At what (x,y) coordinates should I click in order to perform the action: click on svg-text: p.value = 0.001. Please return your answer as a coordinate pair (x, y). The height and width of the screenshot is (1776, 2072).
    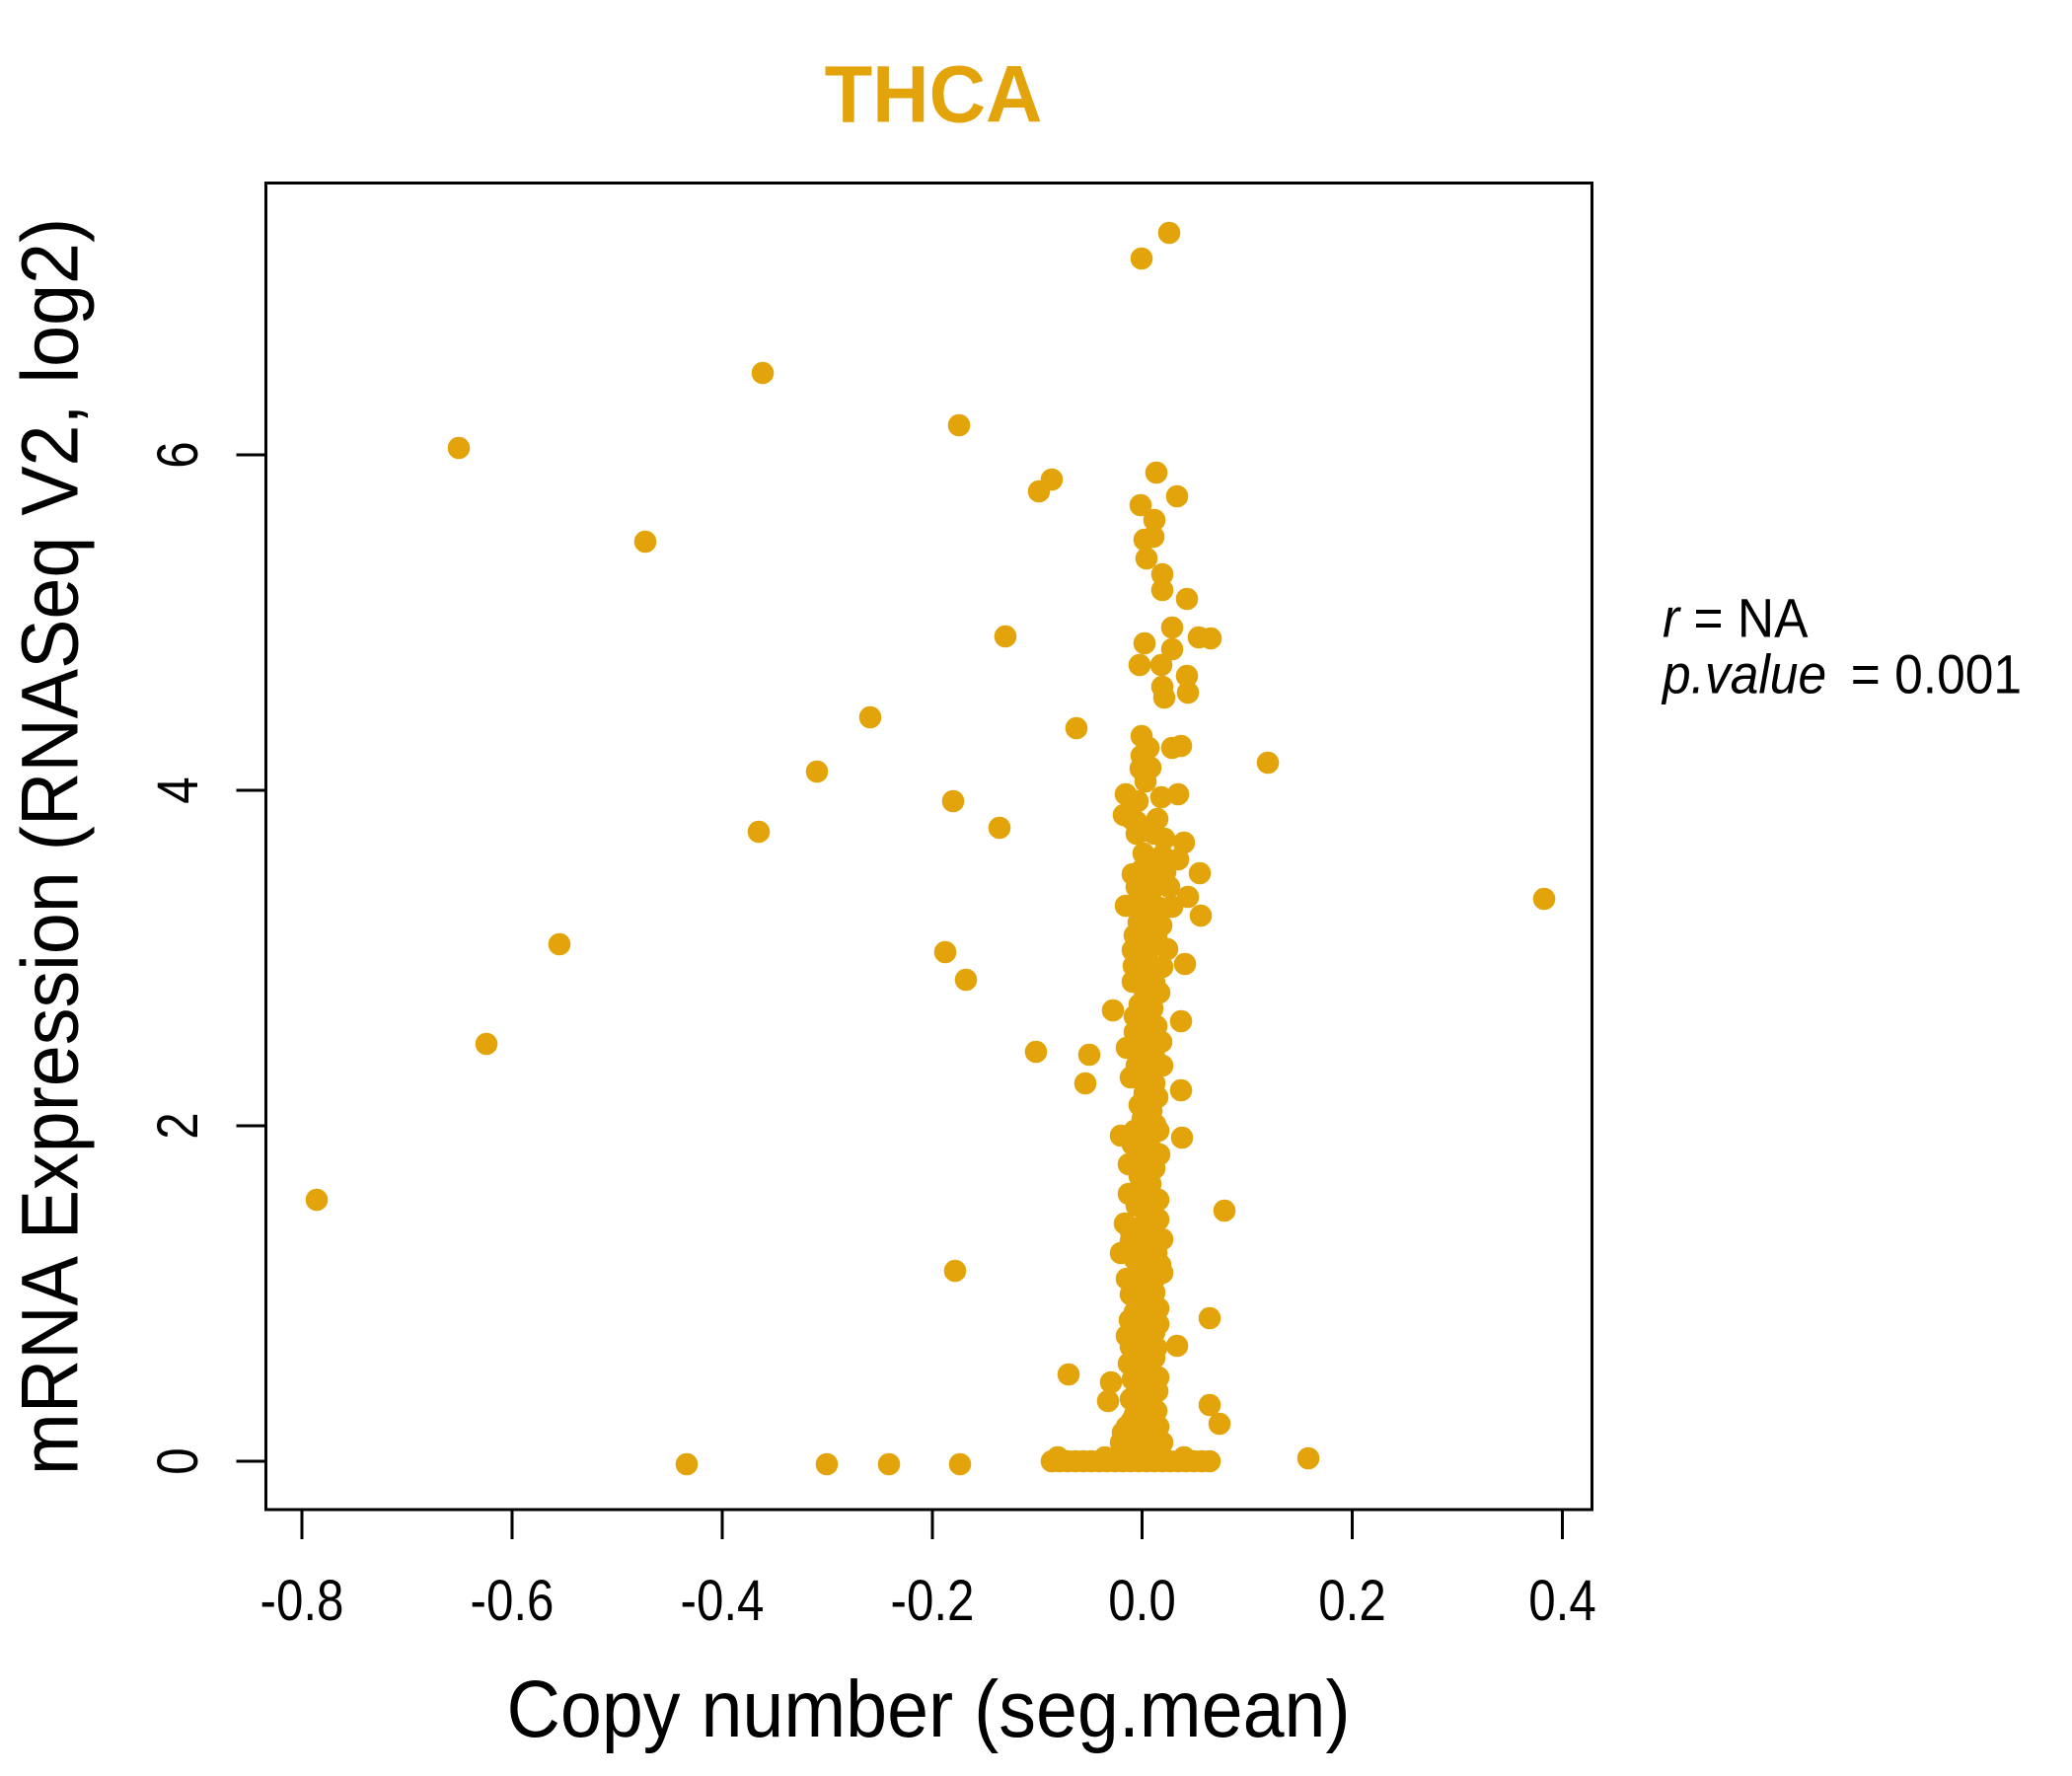
    Looking at the image, I should click on (1842, 674).